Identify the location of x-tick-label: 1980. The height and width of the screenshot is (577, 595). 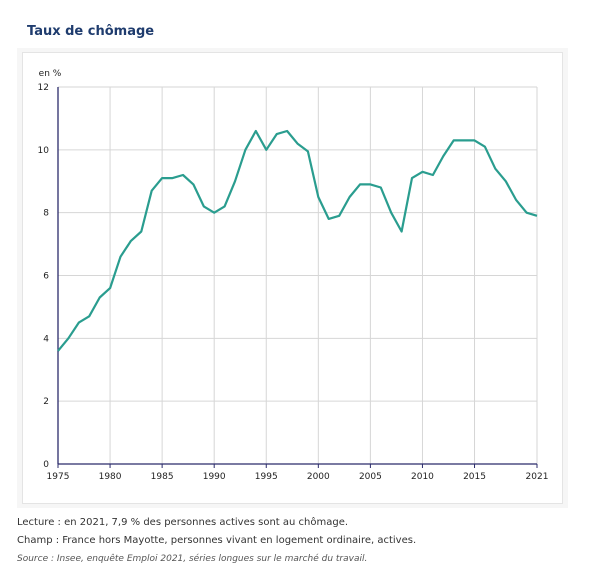
(110, 477).